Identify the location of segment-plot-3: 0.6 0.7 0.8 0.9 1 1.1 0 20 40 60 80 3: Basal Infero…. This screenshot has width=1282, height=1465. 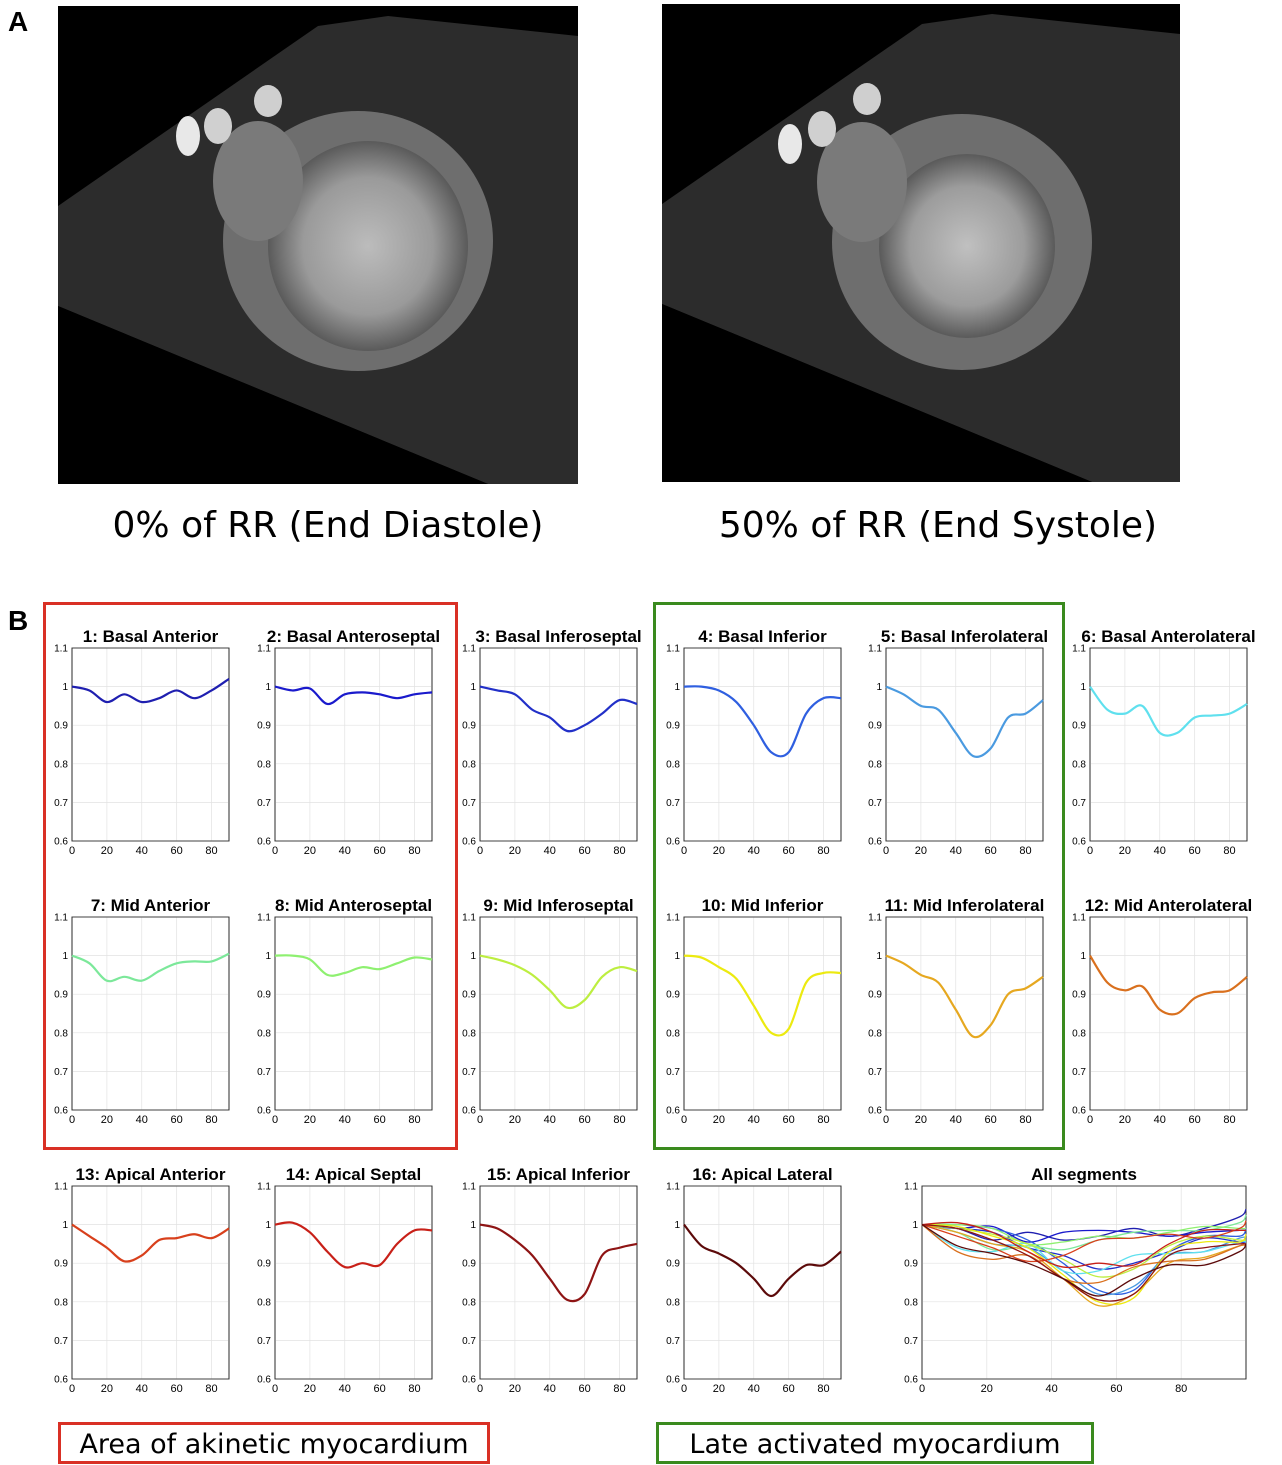
(552, 742).